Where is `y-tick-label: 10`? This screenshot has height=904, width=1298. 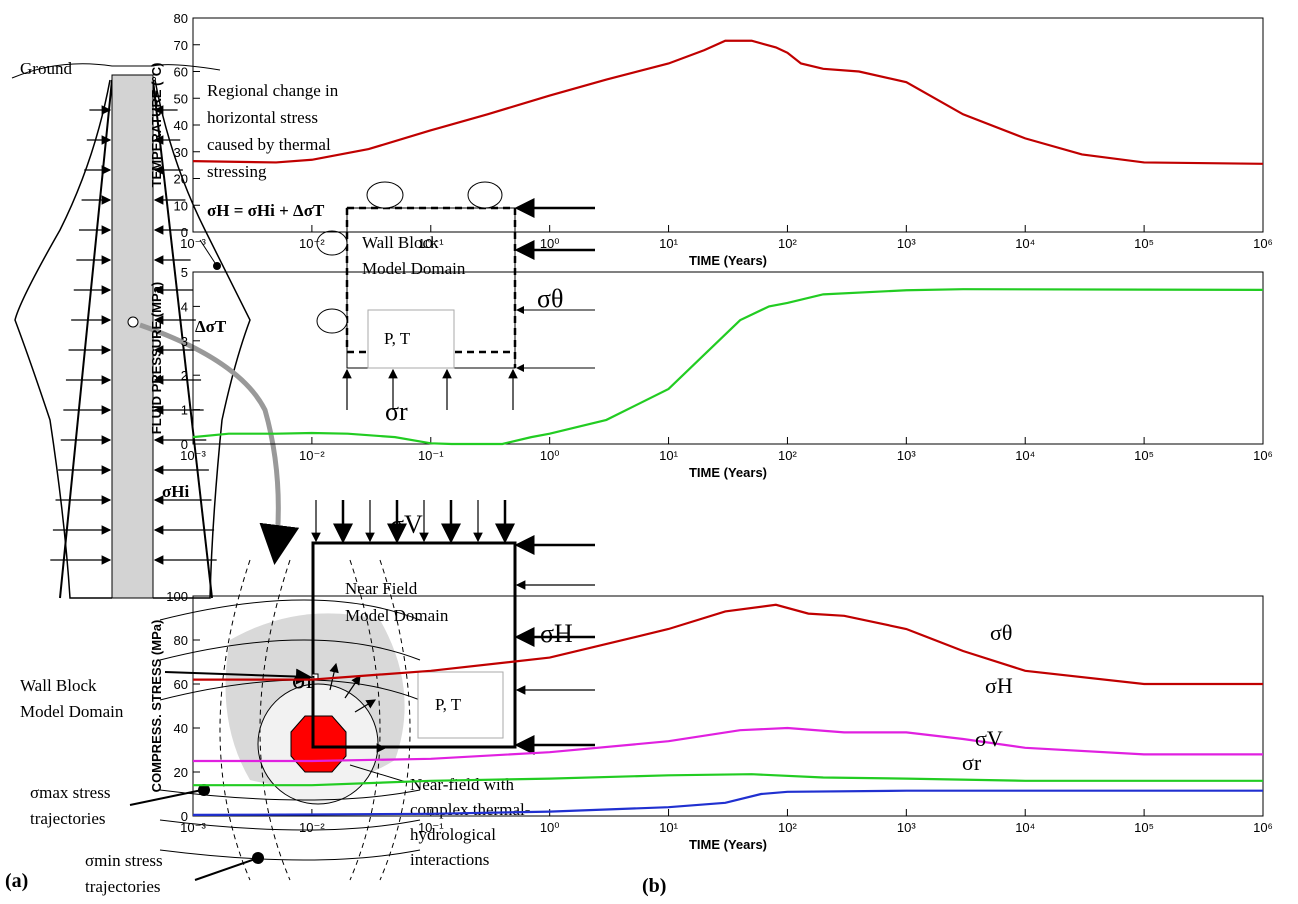
y-tick-label: 10 is located at coordinates (181, 205).